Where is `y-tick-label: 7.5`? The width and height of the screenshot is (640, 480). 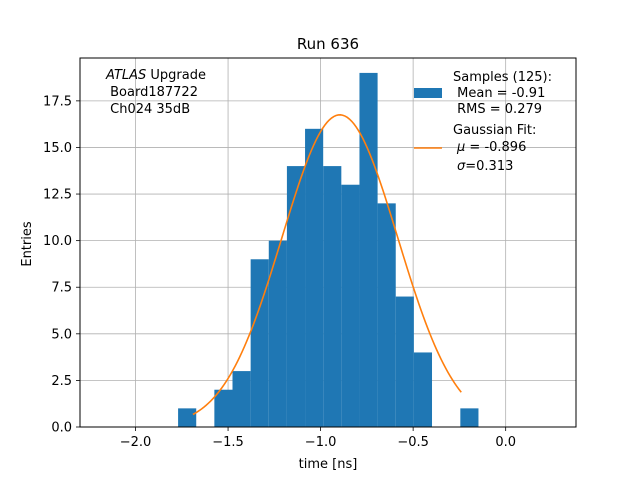 y-tick-label: 7.5 is located at coordinates (61, 288).